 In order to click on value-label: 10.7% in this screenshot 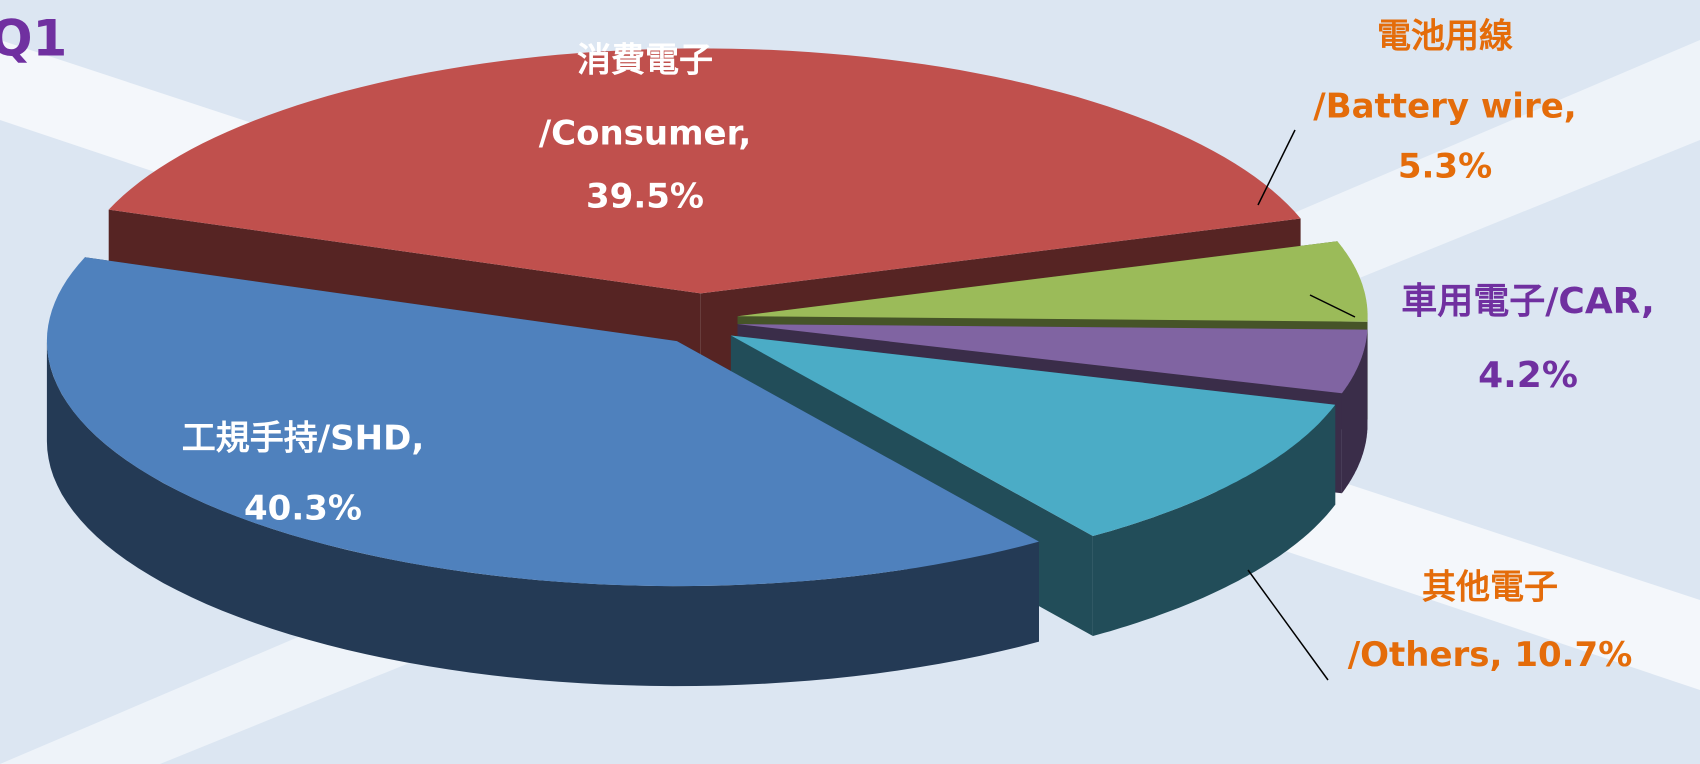, I will do `click(1573, 655)`.